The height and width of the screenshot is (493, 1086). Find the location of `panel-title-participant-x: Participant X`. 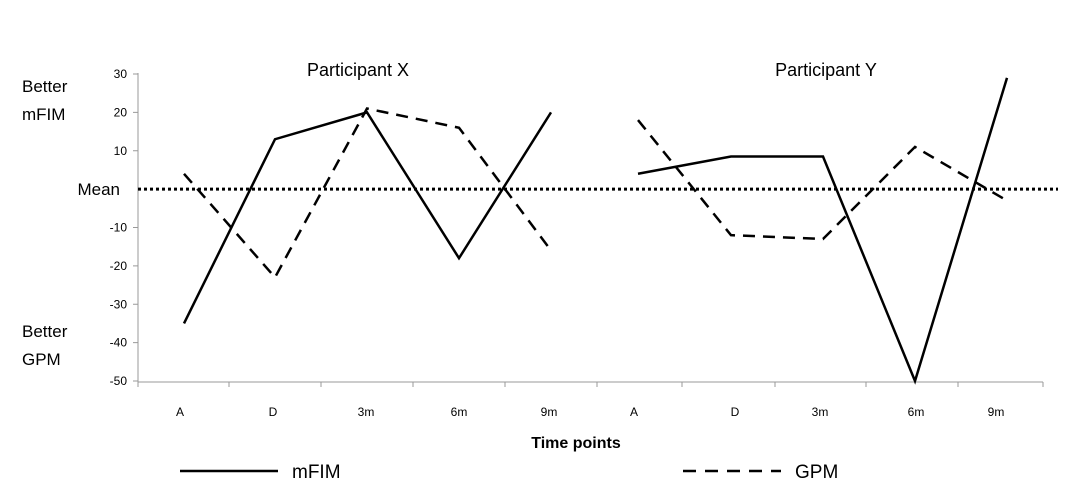

panel-title-participant-x: Participant X is located at coordinates (358, 70).